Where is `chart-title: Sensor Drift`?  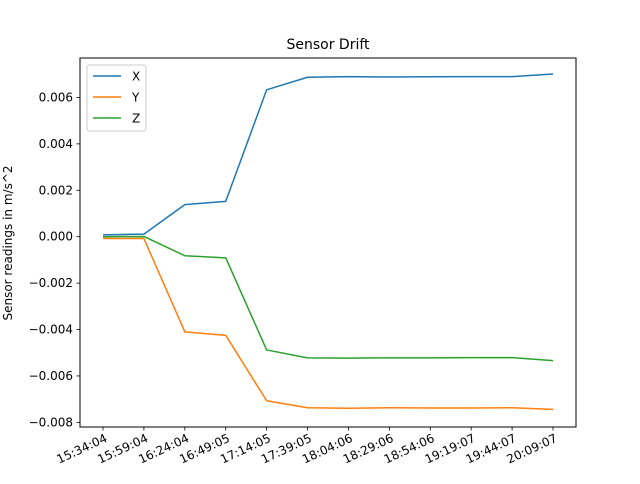
chart-title: Sensor Drift is located at coordinates (328, 45).